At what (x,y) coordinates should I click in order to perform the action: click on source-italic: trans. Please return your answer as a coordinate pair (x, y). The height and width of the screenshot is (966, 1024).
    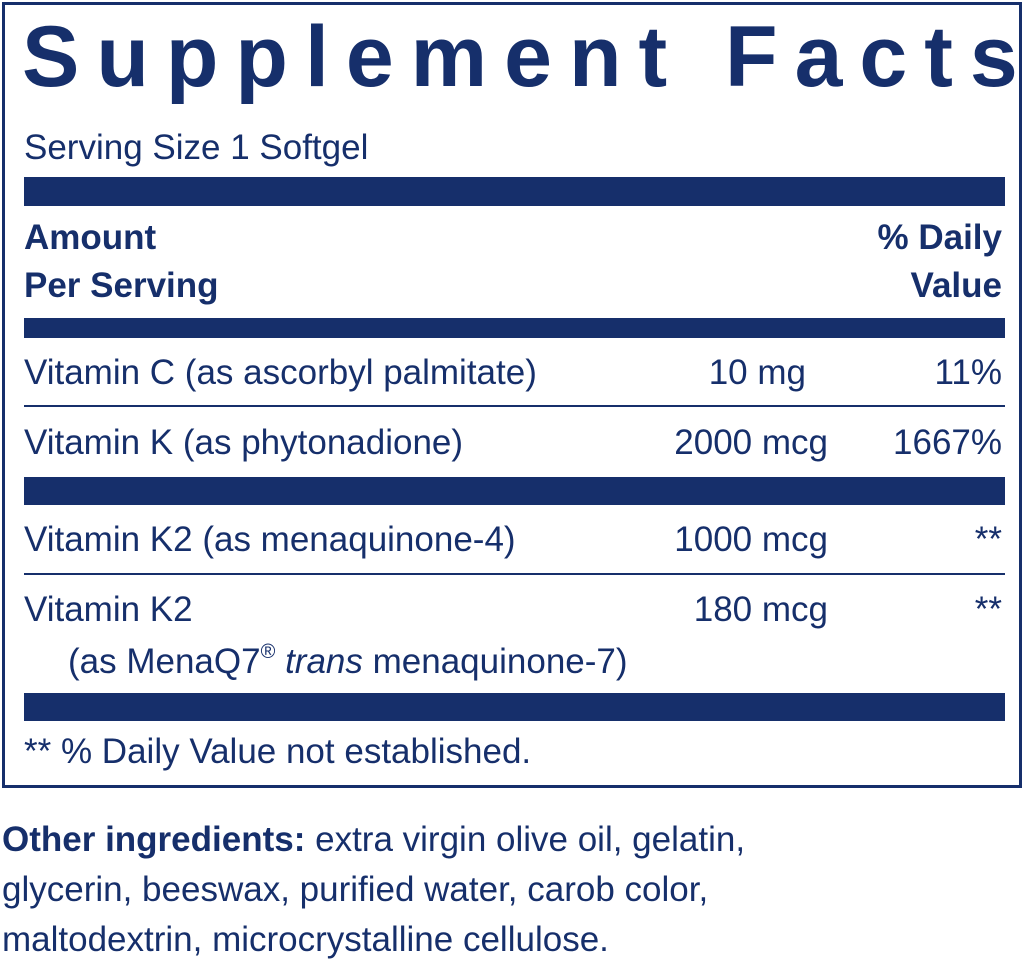
    Looking at the image, I should click on (324, 661).